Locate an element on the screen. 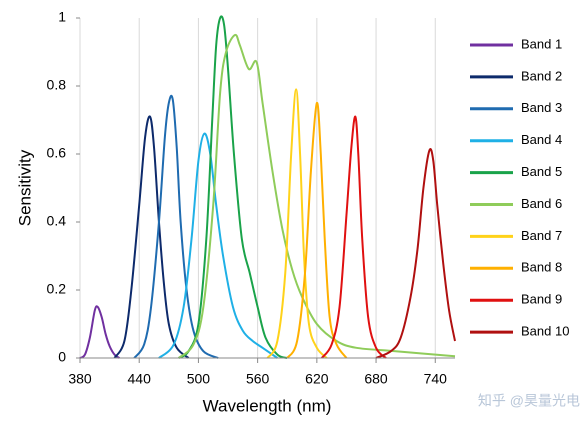 The height and width of the screenshot is (425, 588). y-axis-title: Sensitivity is located at coordinates (24, 187).